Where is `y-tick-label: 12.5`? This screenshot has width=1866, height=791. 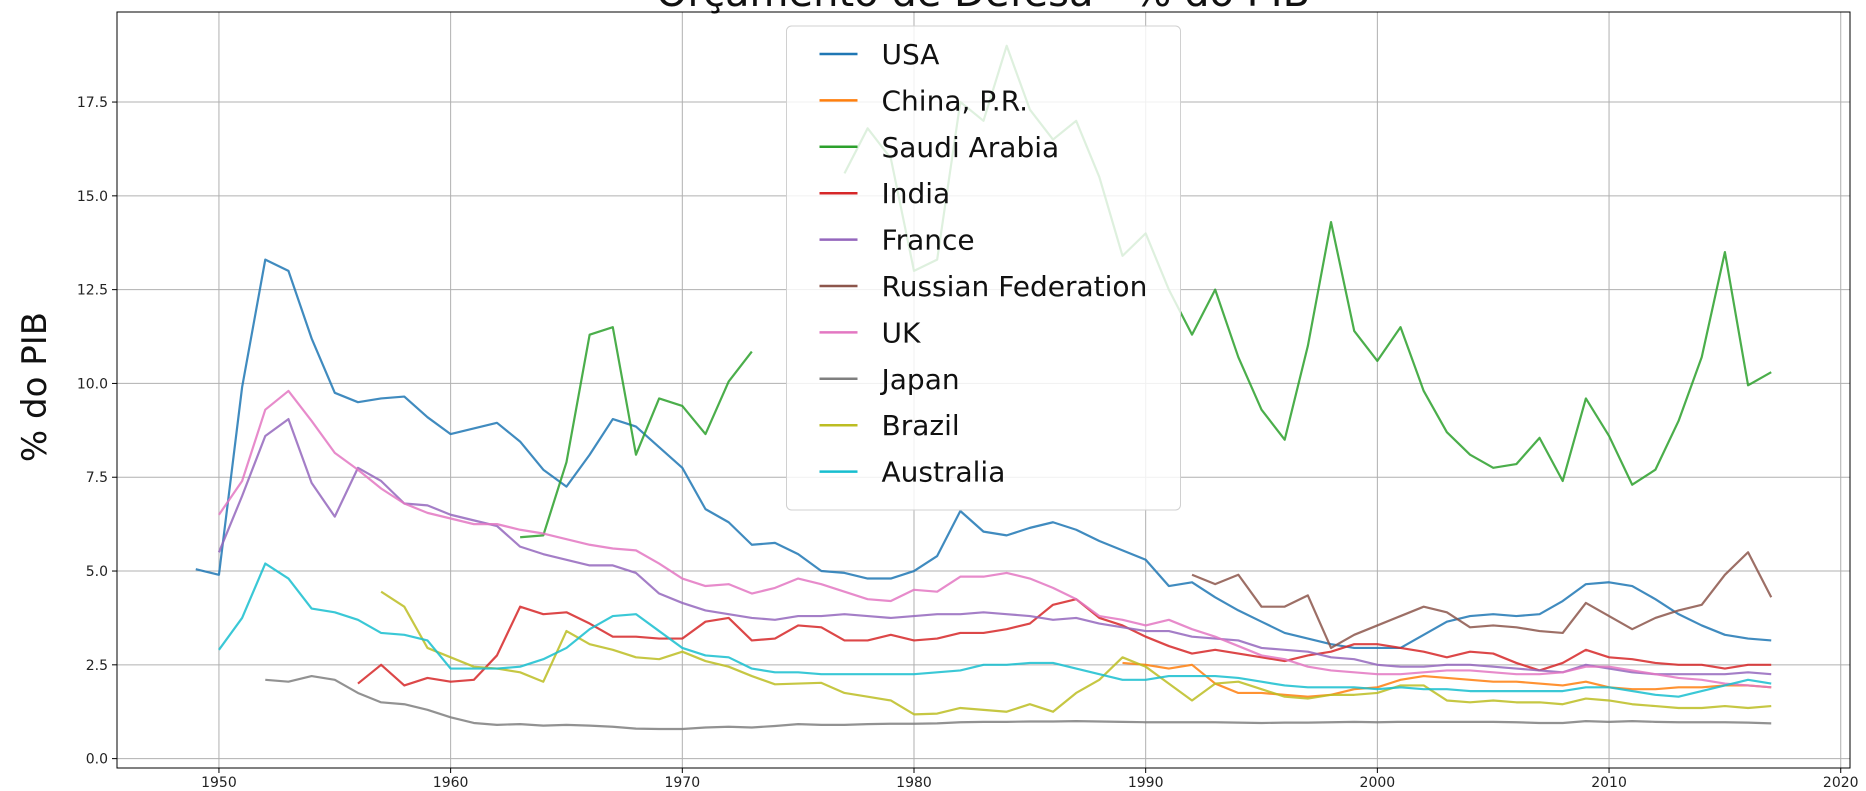
y-tick-label: 12.5 is located at coordinates (92, 291).